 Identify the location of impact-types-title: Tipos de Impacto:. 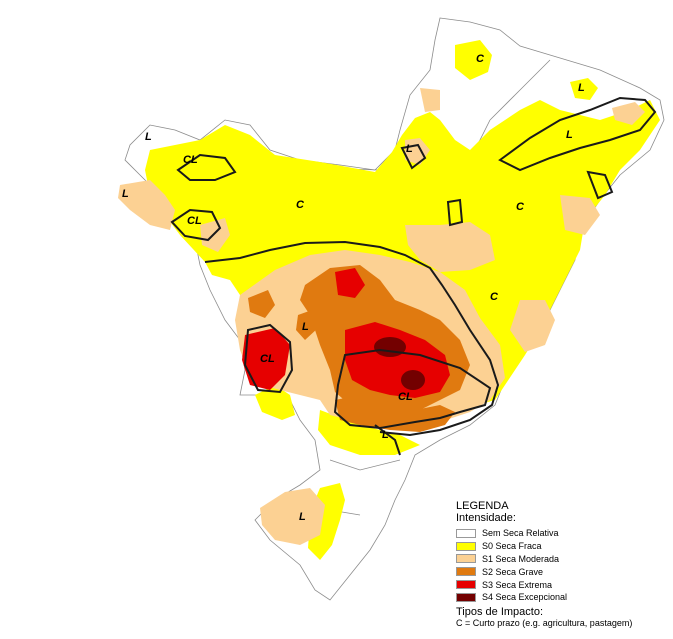
(500, 611).